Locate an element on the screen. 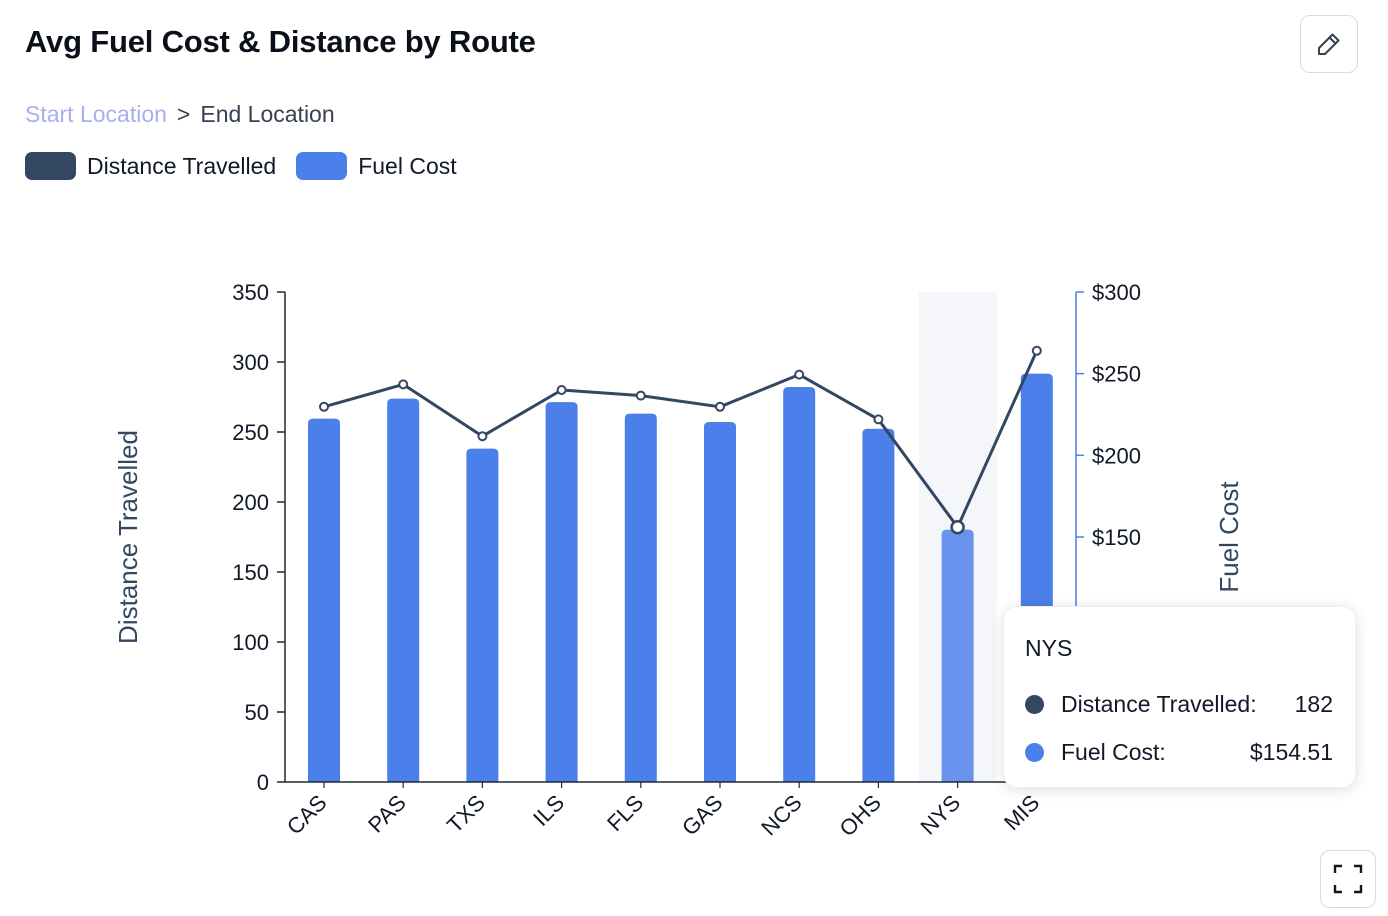 The image size is (1388, 916). legend-label-fuel: Fuel Cost is located at coordinates (407, 165).